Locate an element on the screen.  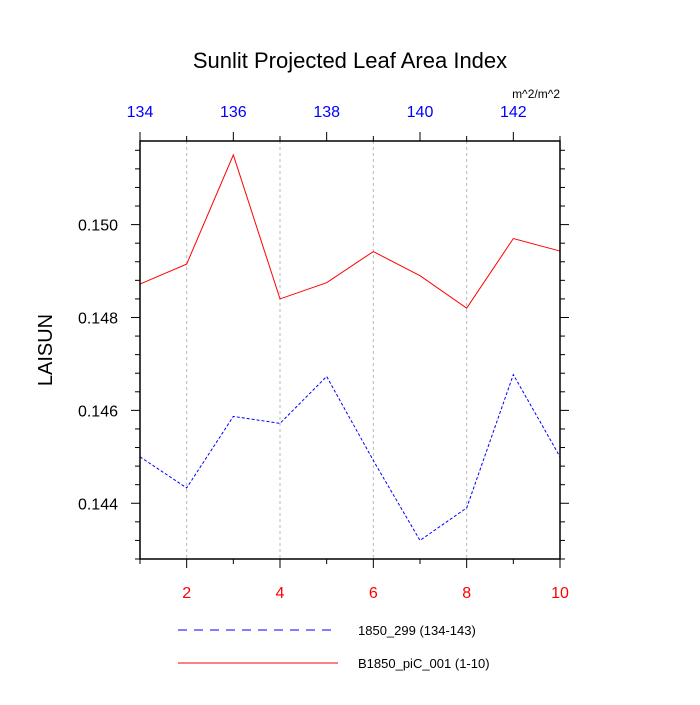
chart-title: Sunlit Projected Leaf Area Index is located at coordinates (350, 60).